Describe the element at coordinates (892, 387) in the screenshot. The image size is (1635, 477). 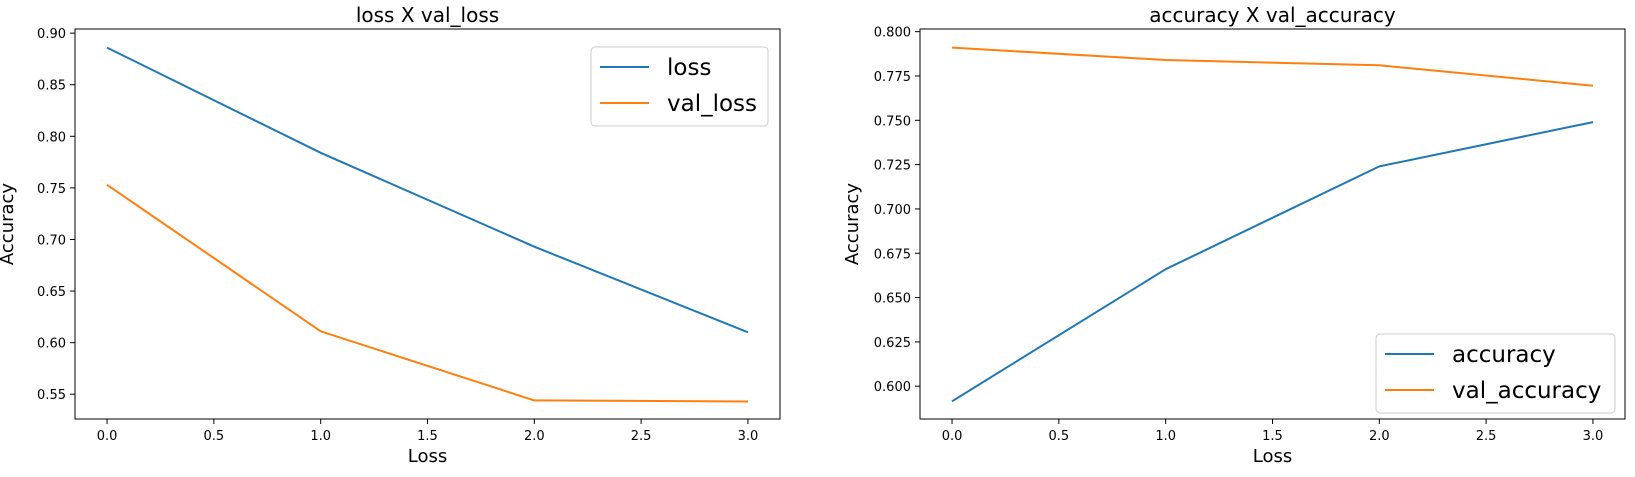
I see `y-tick-label: 0.600` at that location.